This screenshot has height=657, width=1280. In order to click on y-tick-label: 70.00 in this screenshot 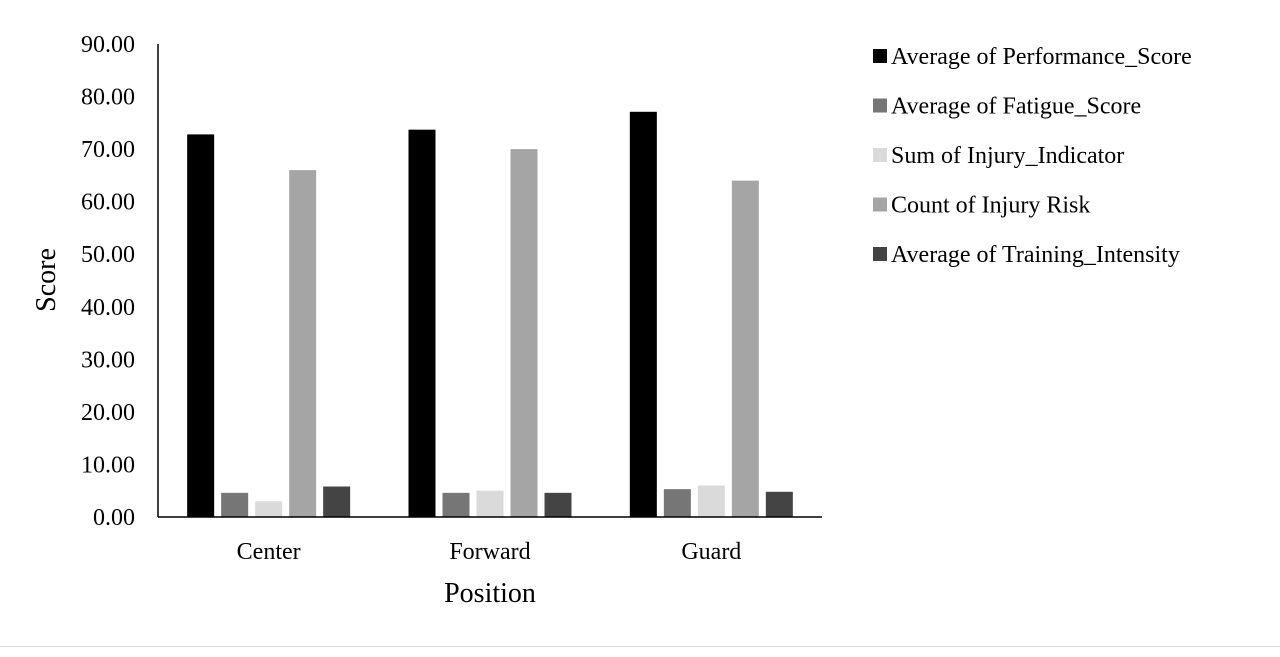, I will do `click(108, 150)`.